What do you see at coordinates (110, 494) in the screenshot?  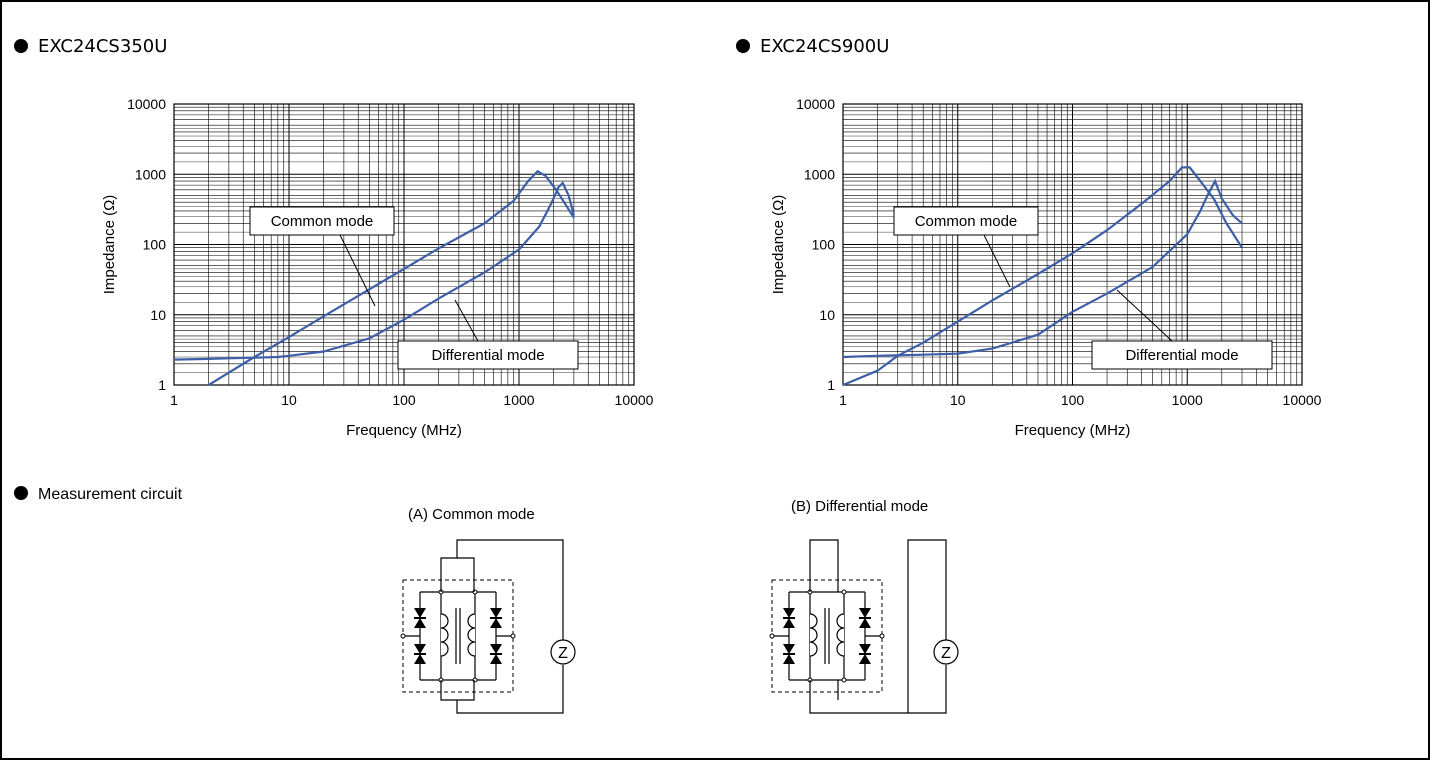 I see `measurement-label: Measurement circuit` at bounding box center [110, 494].